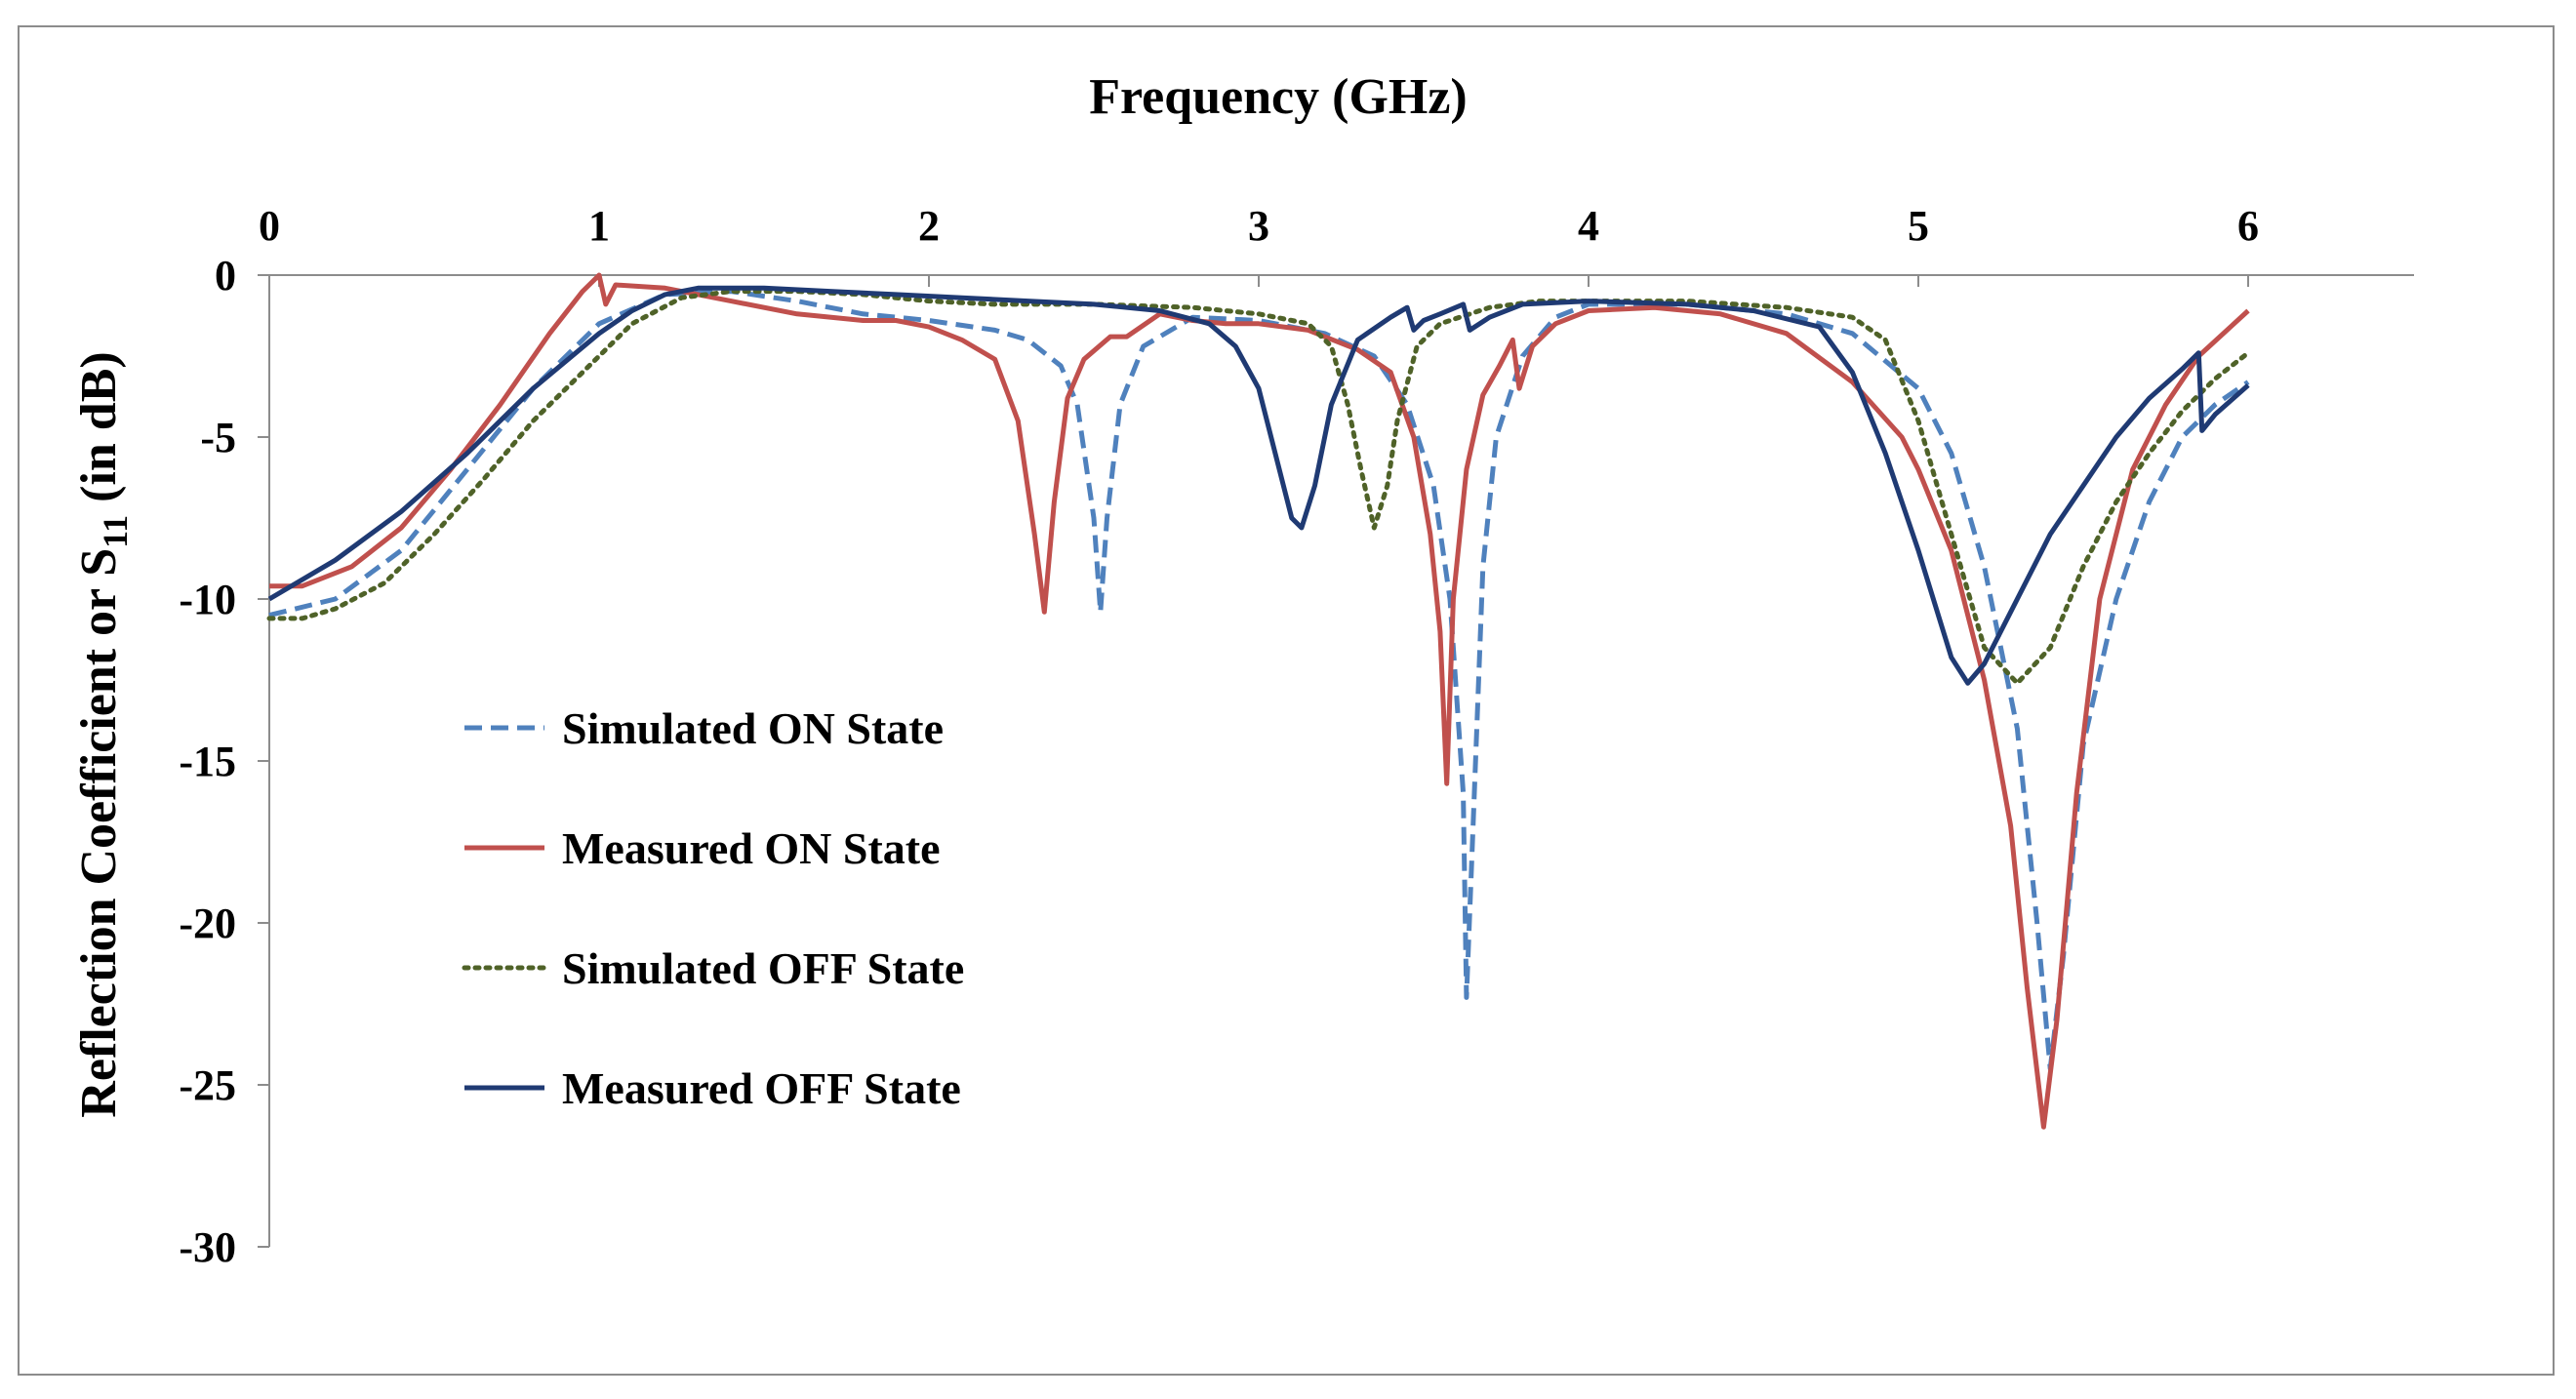 The width and height of the screenshot is (2576, 1399). Describe the element at coordinates (763, 968) in the screenshot. I see `legend-label: Simulated OFF State` at that location.